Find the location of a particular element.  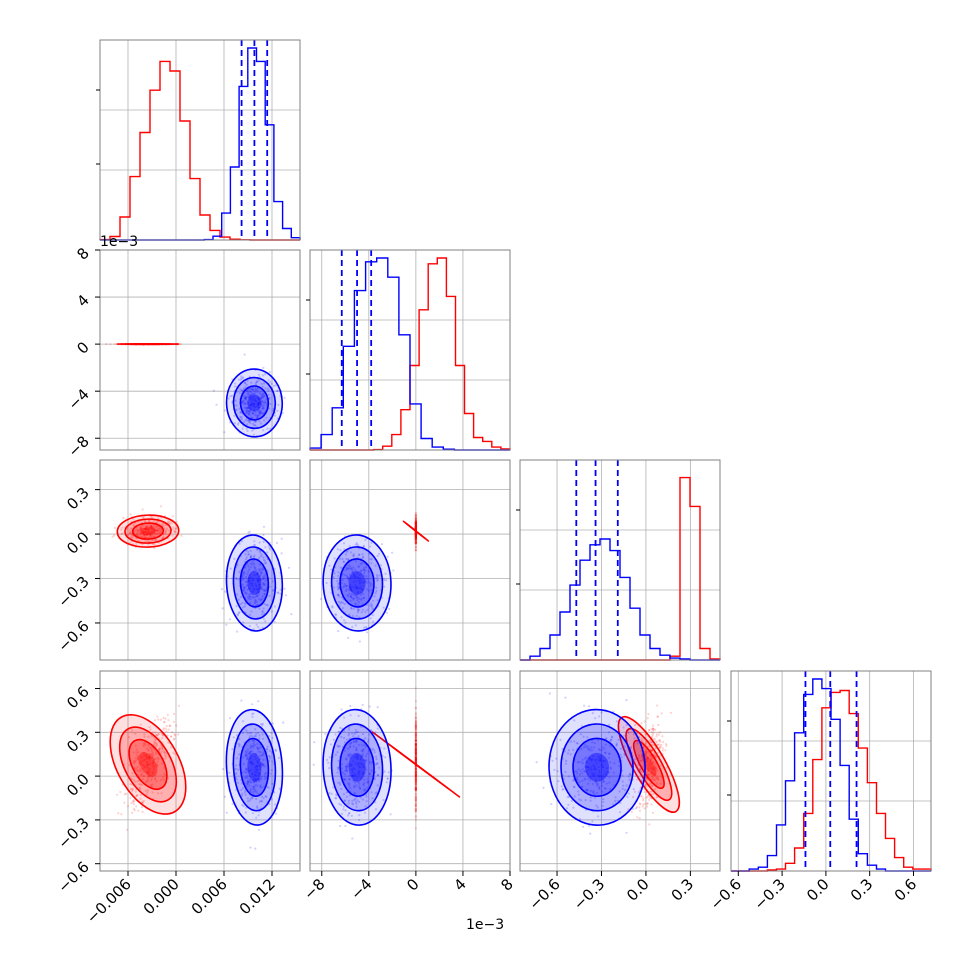

y-tick-label: 0.0 is located at coordinates (78, 543).